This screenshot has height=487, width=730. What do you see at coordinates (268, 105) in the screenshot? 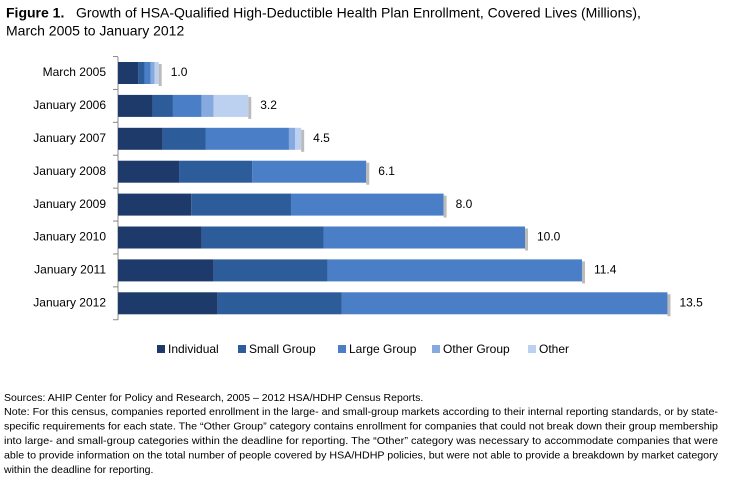
I see `total-label: 3.2` at bounding box center [268, 105].